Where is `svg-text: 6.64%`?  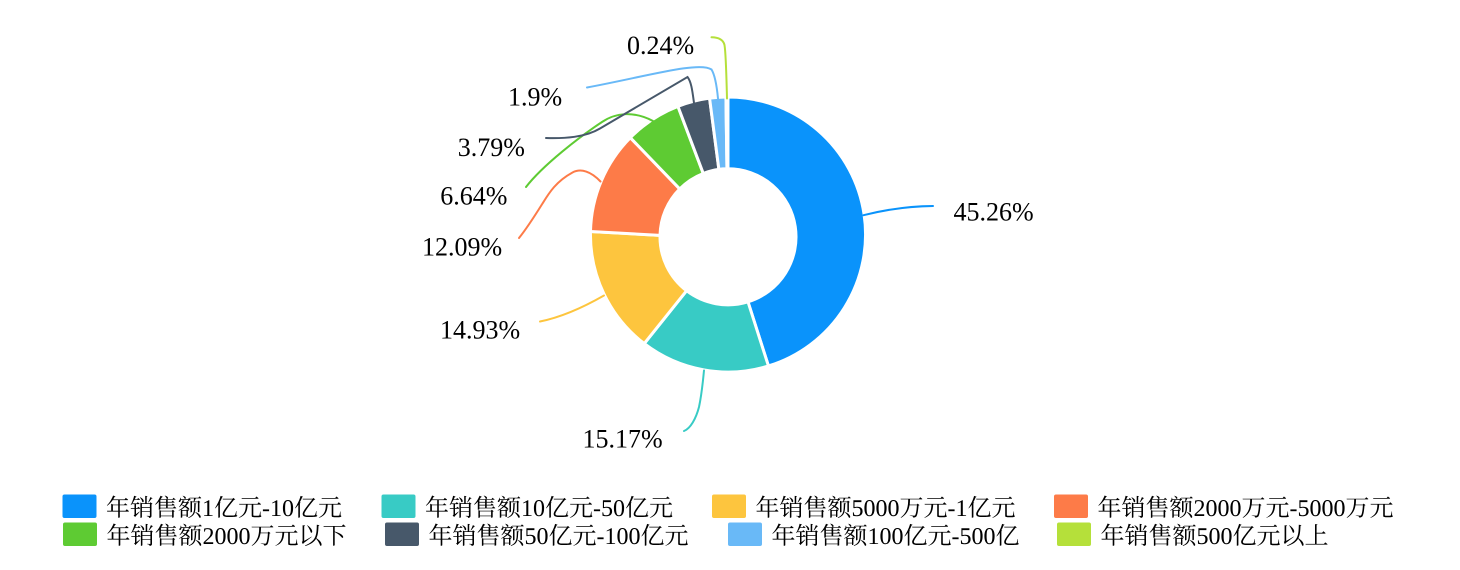
svg-text: 6.64% is located at coordinates (473, 196).